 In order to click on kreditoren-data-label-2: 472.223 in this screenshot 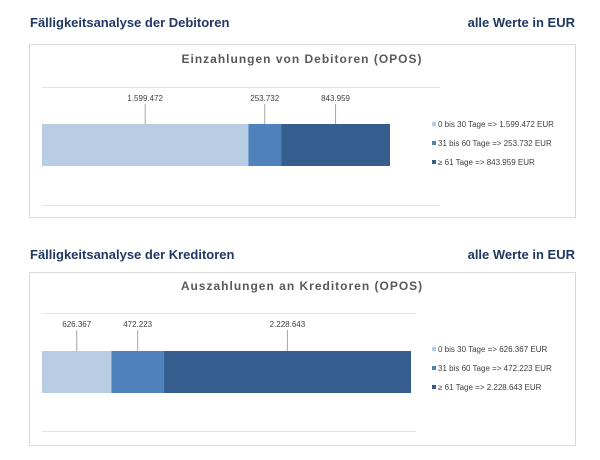, I will do `click(137, 324)`.